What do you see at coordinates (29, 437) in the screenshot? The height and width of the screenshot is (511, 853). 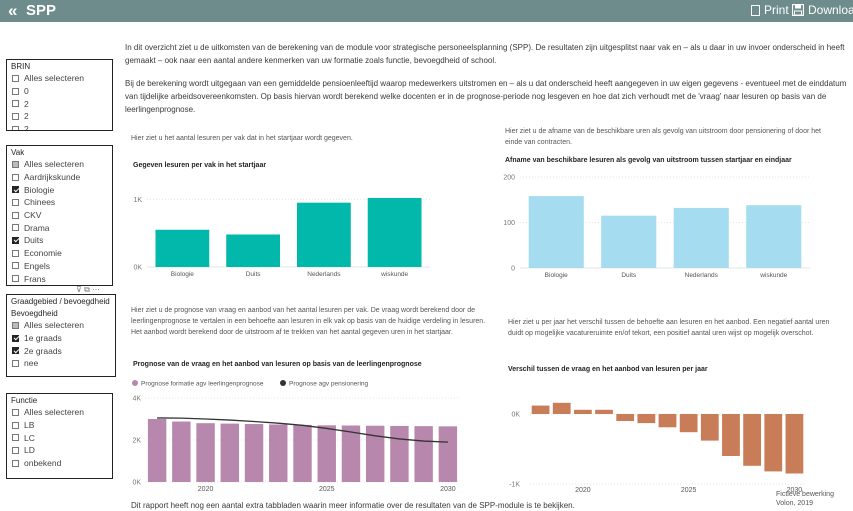 I see `slicer-item-label: LC` at bounding box center [29, 437].